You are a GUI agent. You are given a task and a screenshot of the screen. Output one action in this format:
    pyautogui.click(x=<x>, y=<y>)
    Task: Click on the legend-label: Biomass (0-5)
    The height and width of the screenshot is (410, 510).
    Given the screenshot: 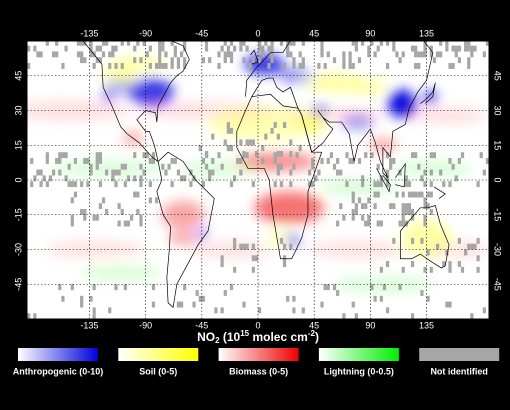 What is the action you would take?
    pyautogui.click(x=258, y=371)
    